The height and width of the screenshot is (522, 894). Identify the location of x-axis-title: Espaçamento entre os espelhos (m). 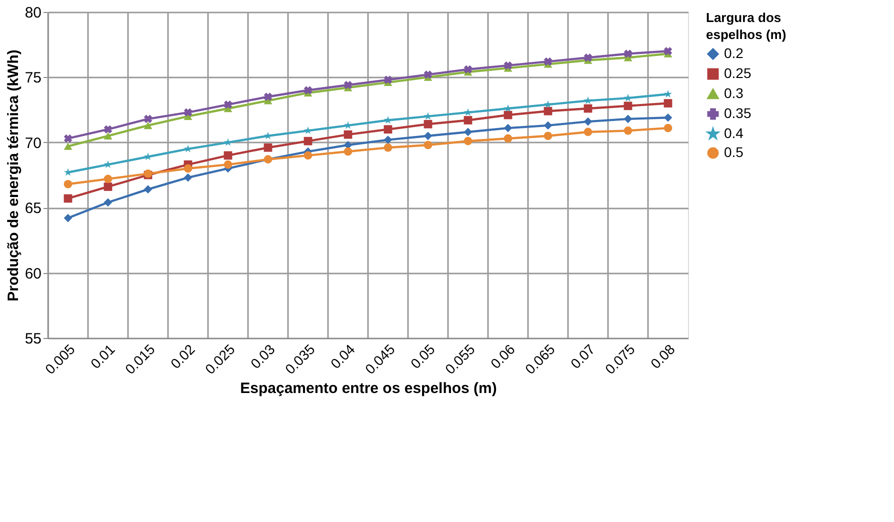
(368, 389).